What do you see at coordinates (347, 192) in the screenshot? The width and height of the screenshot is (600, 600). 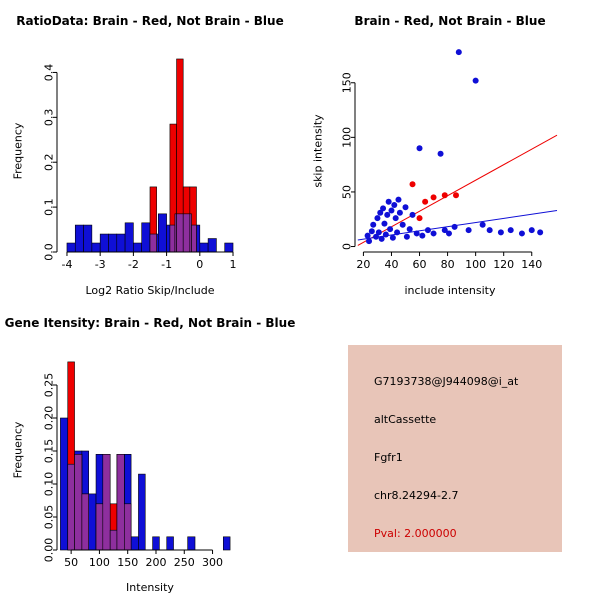 I see `y-tick-label: 50` at bounding box center [347, 192].